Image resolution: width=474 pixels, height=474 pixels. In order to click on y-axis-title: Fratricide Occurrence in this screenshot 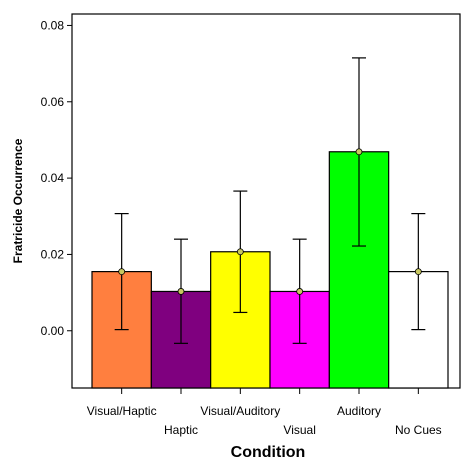, I will do `click(18, 200)`.